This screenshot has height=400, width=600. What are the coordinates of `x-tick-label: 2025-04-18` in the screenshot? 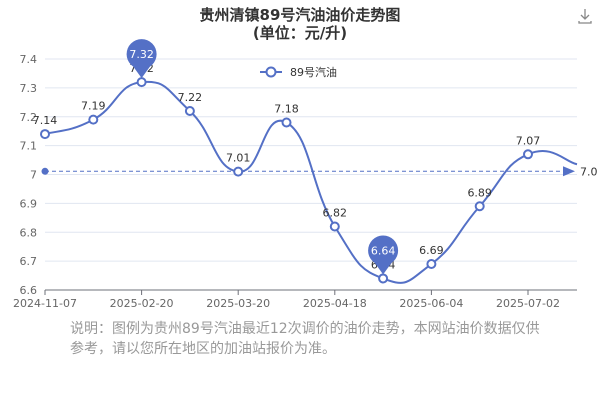 It's located at (335, 303).